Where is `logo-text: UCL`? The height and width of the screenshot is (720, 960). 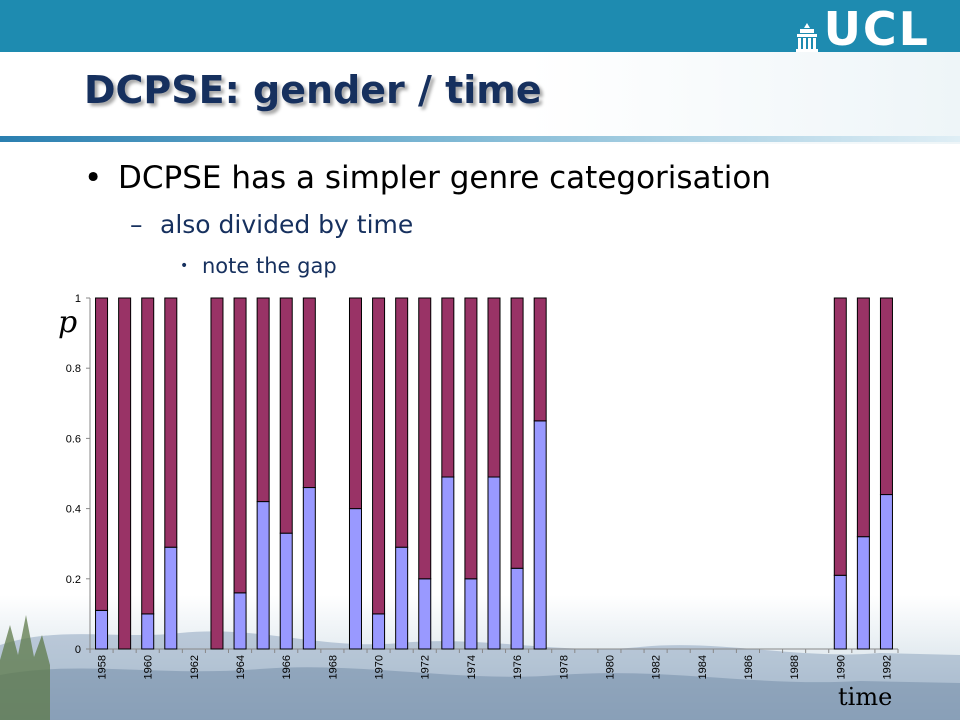
logo-text: UCL is located at coordinates (876, 29).